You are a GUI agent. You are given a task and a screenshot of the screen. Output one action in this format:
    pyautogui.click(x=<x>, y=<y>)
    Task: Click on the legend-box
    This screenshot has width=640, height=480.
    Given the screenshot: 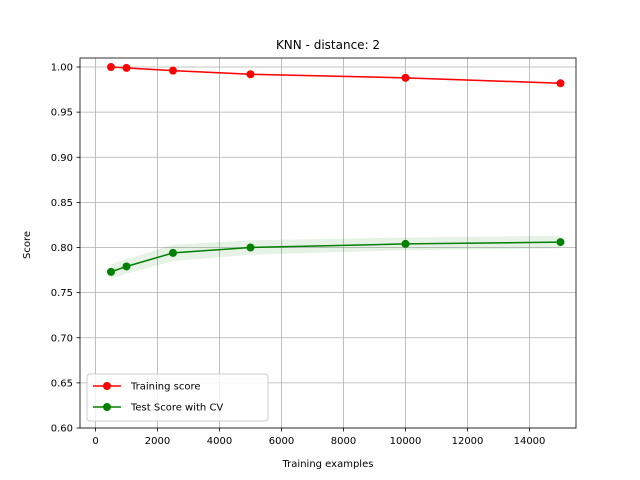 What is the action you would take?
    pyautogui.click(x=177, y=397)
    